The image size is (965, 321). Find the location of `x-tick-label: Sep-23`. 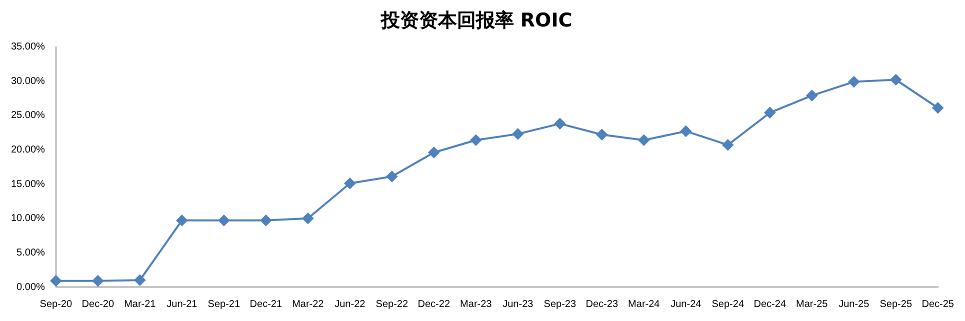

x-tick-label: Sep-23 is located at coordinates (560, 304).